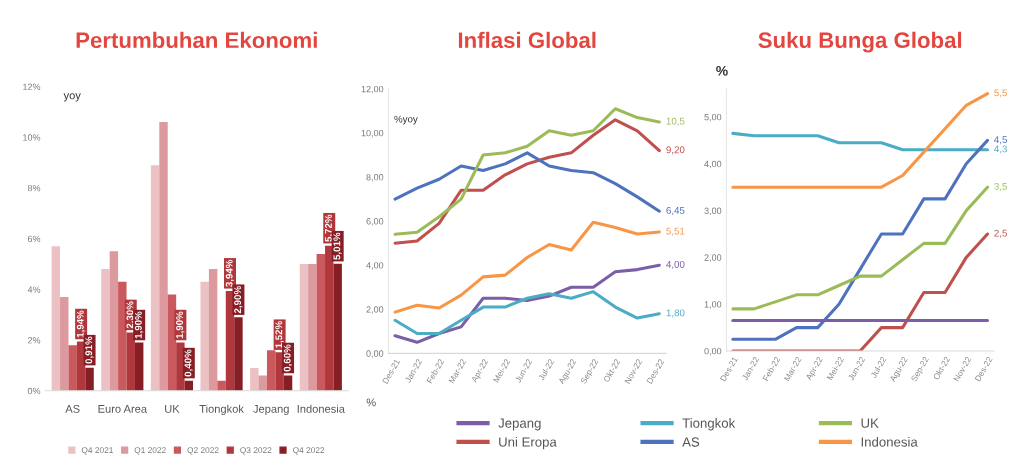 The height and width of the screenshot is (468, 1009). What do you see at coordinates (375, 222) in the screenshot?
I see `y-tick-label: 6,00` at bounding box center [375, 222].